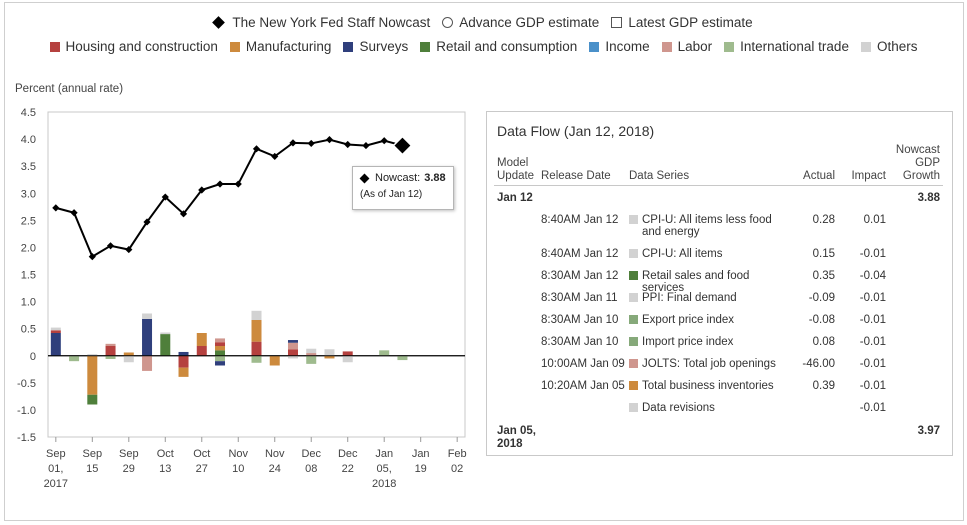  What do you see at coordinates (348, 469) in the screenshot?
I see `x-tick-label: 22` at bounding box center [348, 469].